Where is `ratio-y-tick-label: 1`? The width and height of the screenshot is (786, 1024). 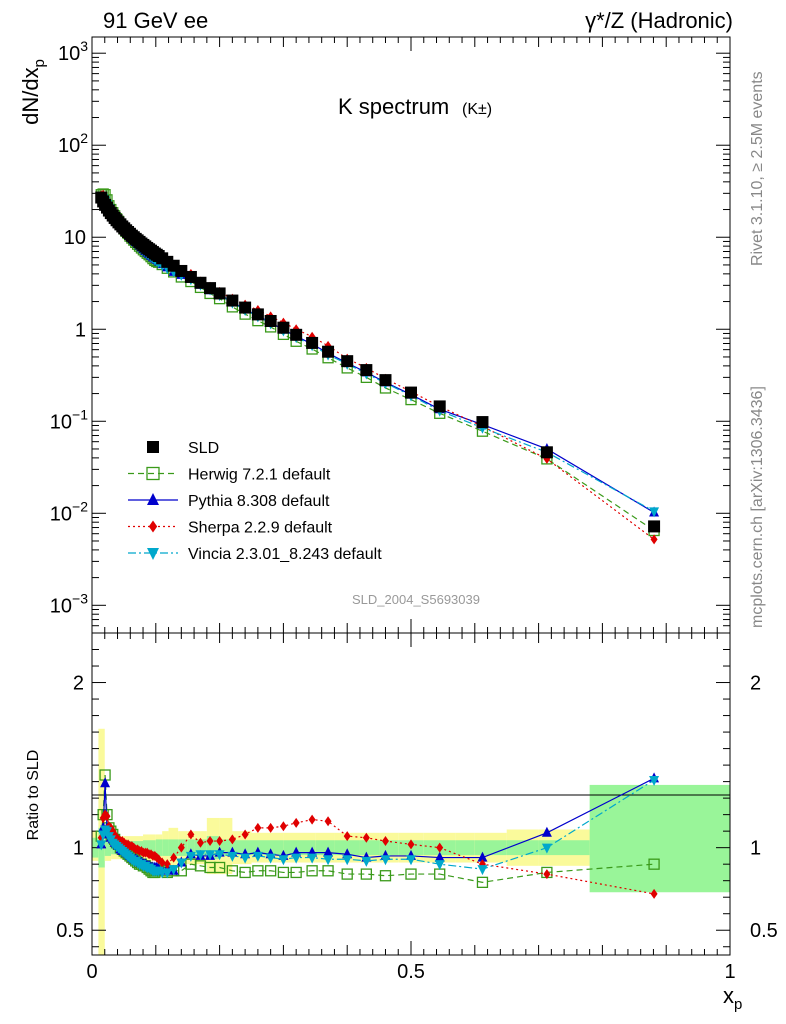
ratio-y-tick-label: 1 is located at coordinates (78, 849).